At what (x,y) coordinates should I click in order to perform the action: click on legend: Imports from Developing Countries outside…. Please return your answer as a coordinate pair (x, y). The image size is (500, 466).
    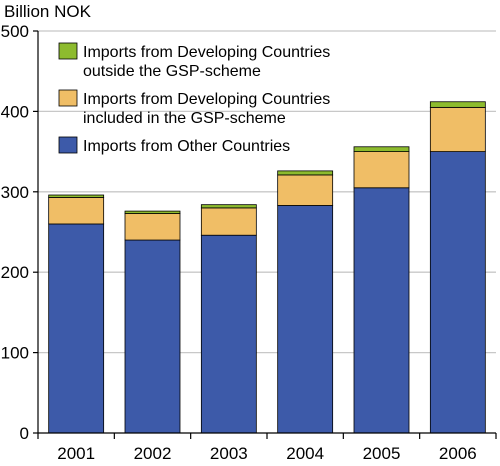
    Looking at the image, I should click on (194, 98).